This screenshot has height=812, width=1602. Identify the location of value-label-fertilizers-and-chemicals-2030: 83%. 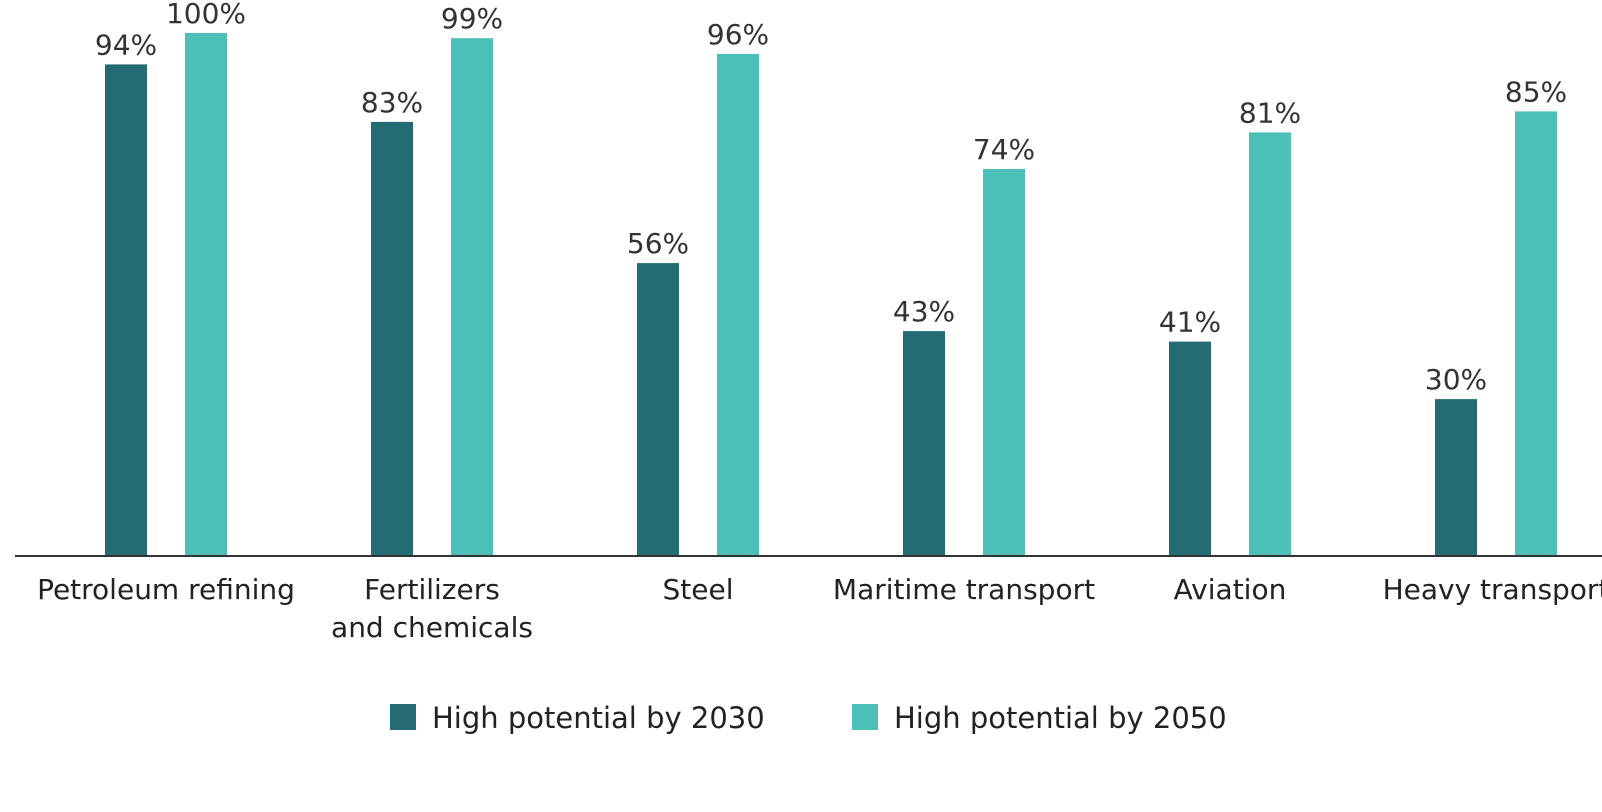
(392, 102).